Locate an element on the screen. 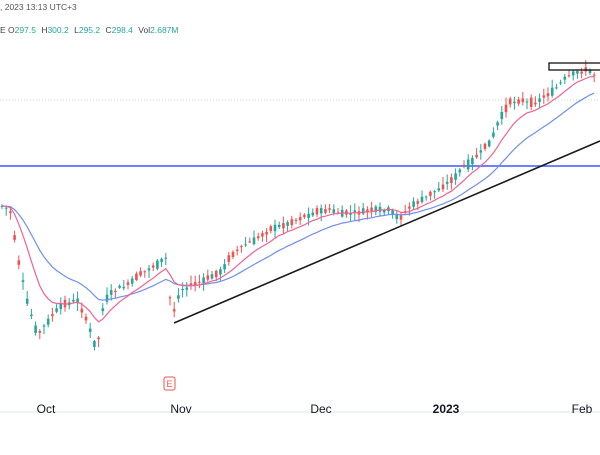 The width and height of the screenshot is (600, 455). x-tick-label-nov: Nov is located at coordinates (180, 409).